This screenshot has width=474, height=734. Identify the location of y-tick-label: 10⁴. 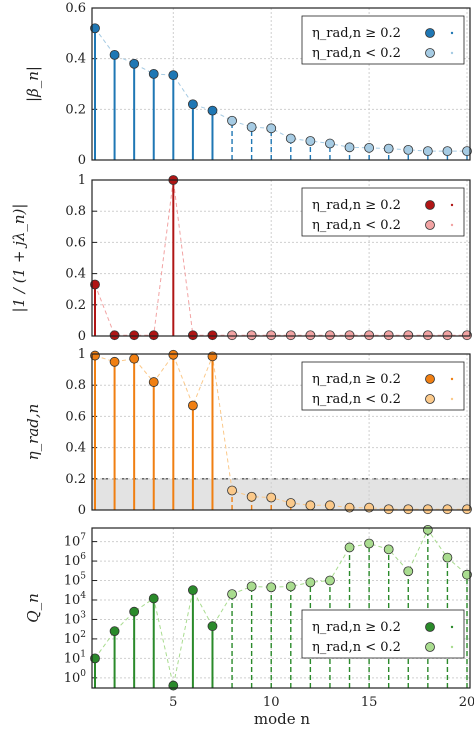
(75, 599).